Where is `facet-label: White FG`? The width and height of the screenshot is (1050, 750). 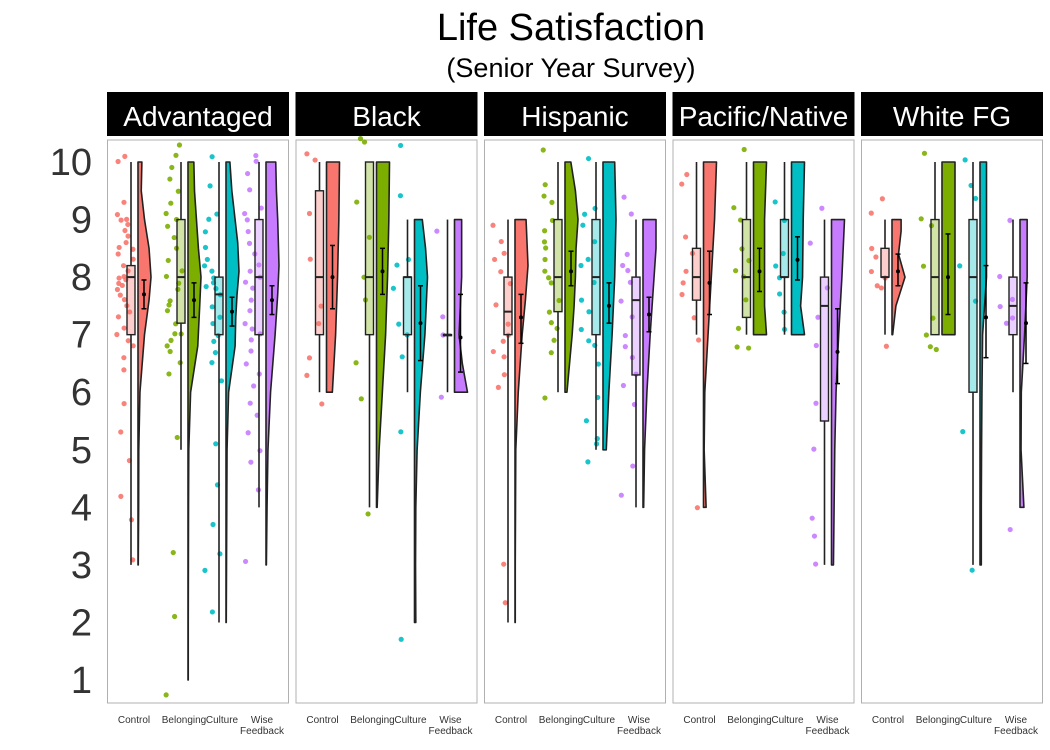
facet-label: White FG is located at coordinates (952, 116).